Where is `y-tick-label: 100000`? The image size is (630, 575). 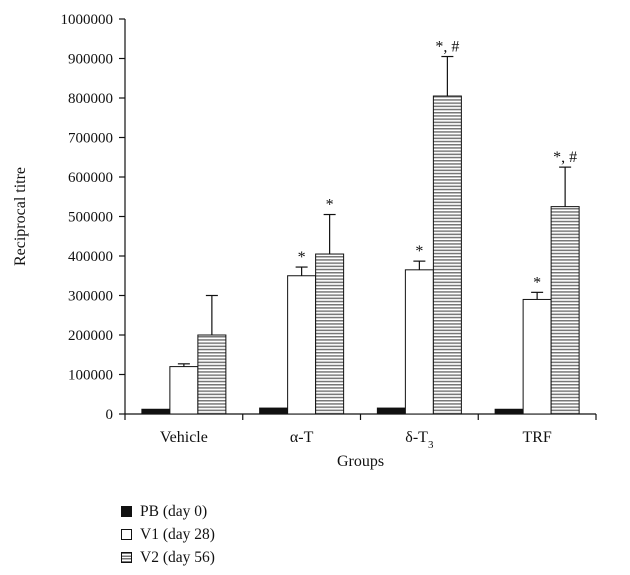
y-tick-label: 100000 is located at coordinates (90, 376).